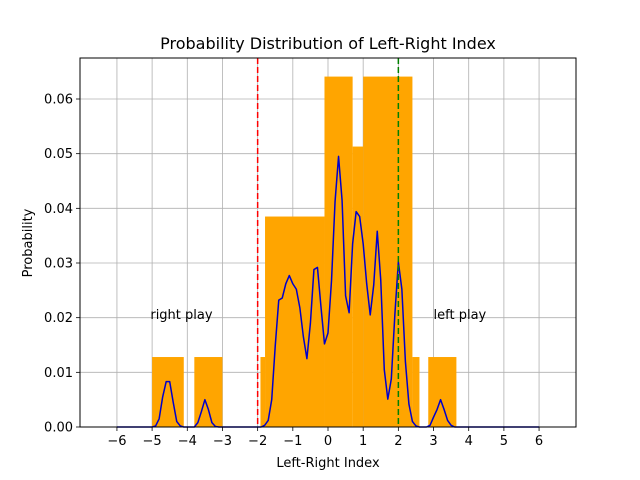 The height and width of the screenshot is (480, 640). I want to click on y-axis-label: Probability, so click(28, 242).